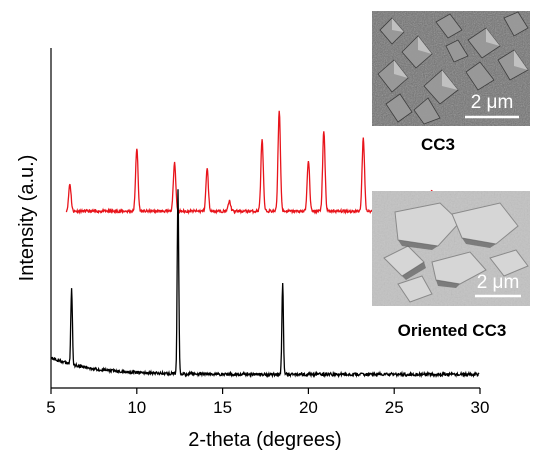 Image resolution: width=542 pixels, height=457 pixels. I want to click on inset-label-oriented-cc3: Oriented CC3, so click(452, 330).